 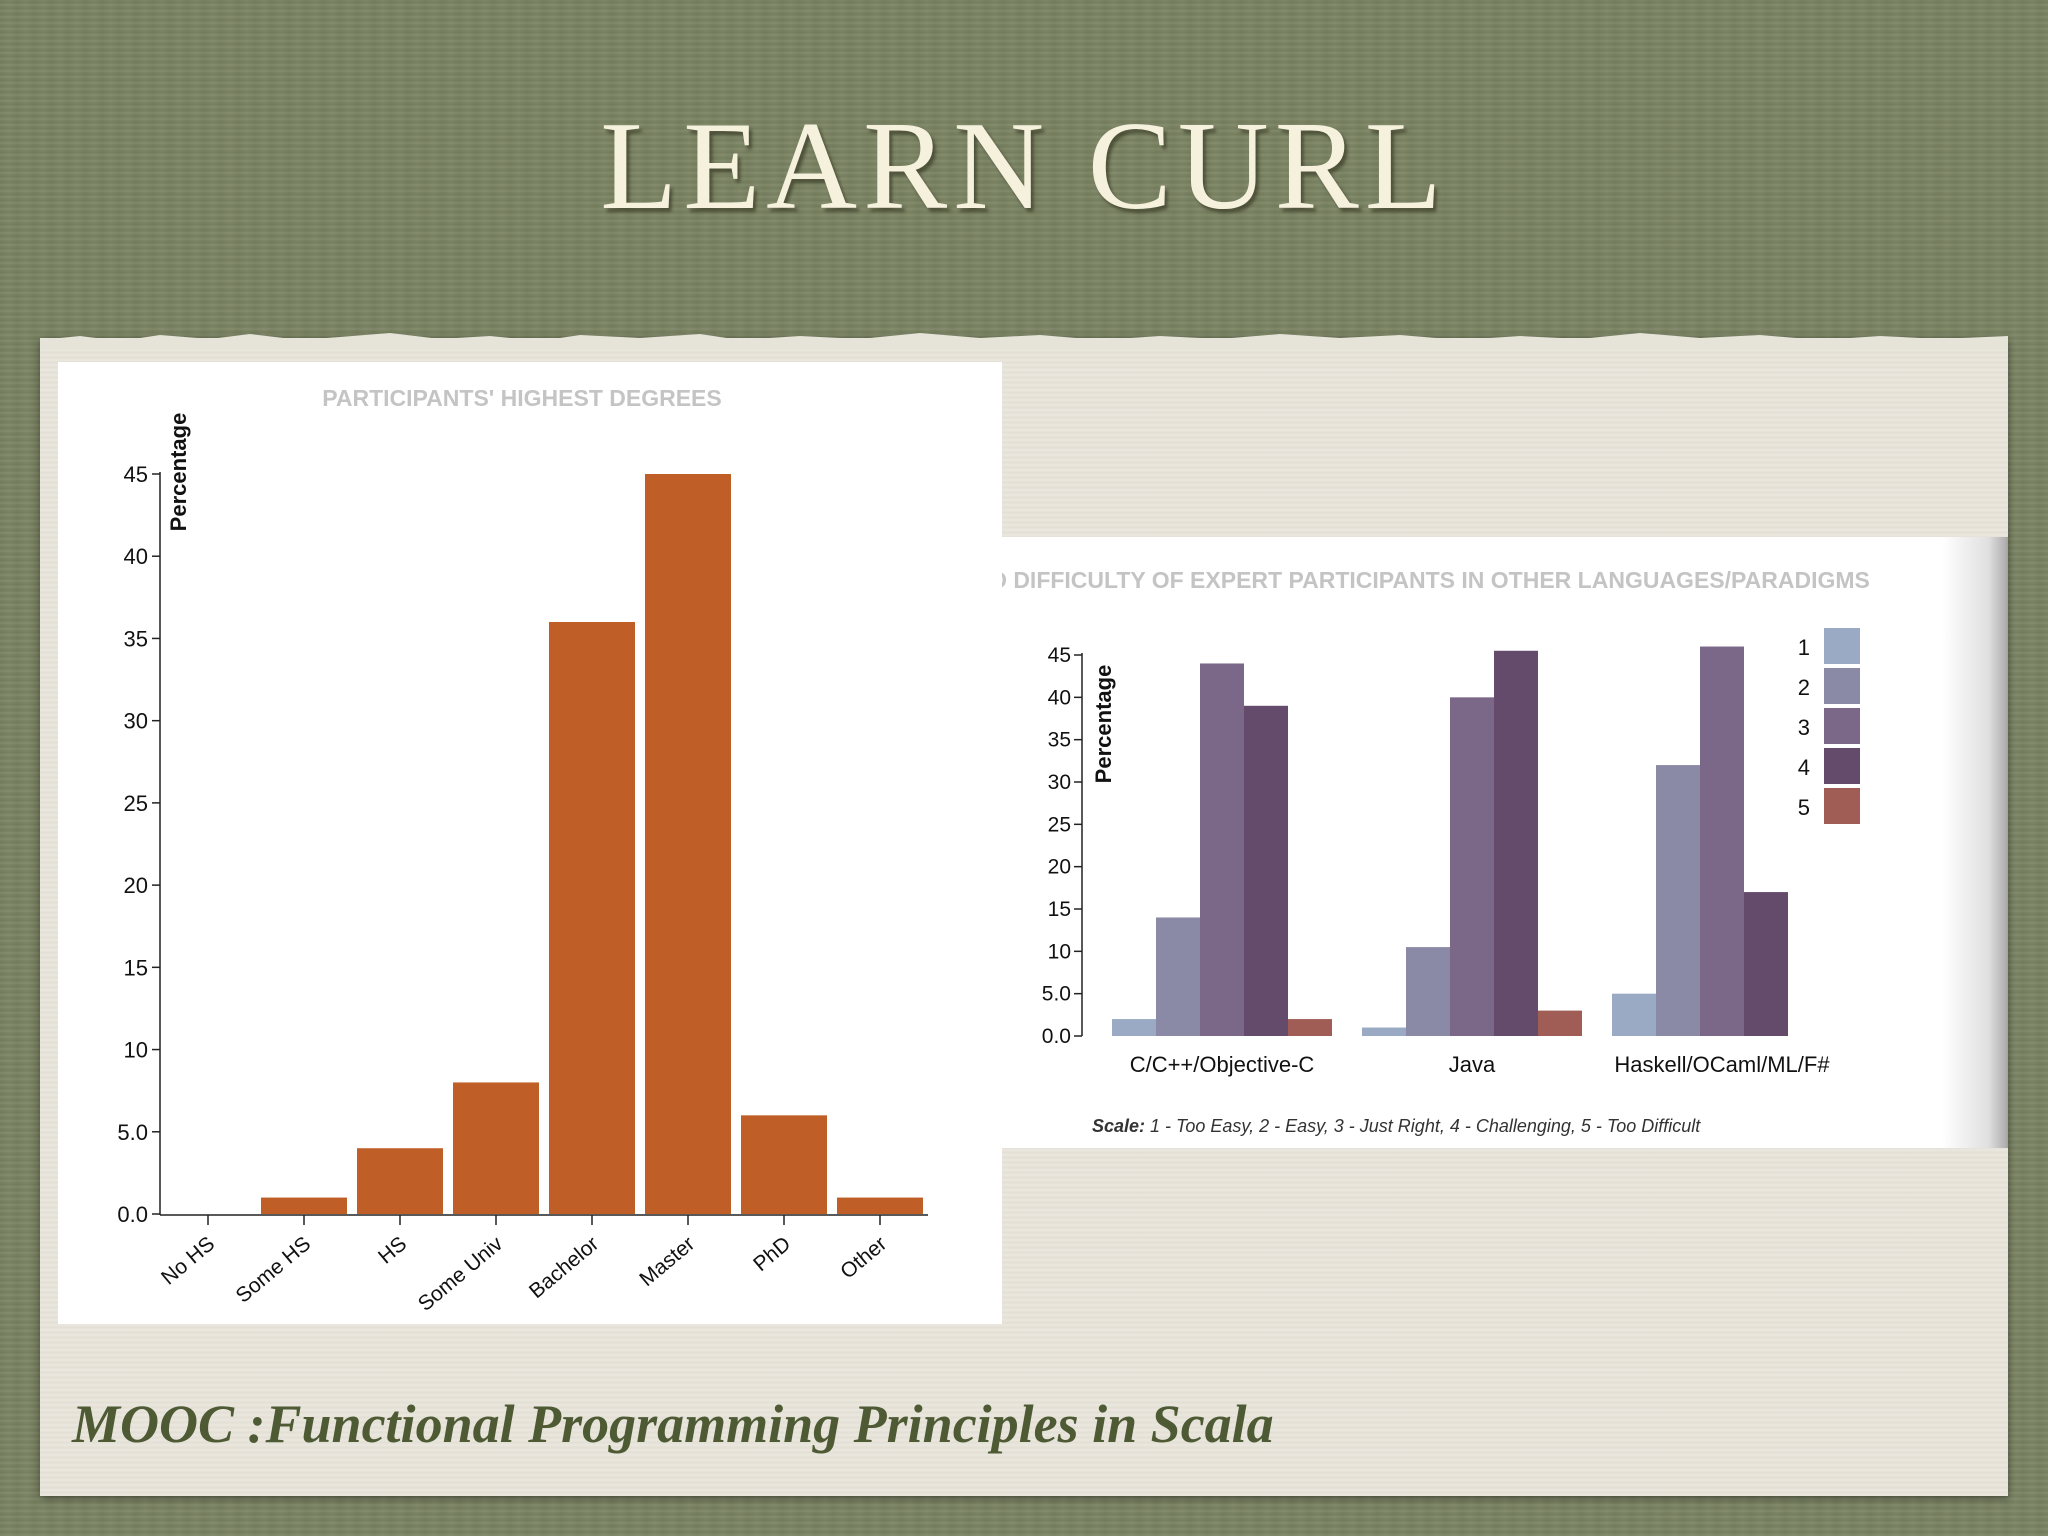 I want to click on chart2-legend-label: 5, so click(x=1804, y=807).